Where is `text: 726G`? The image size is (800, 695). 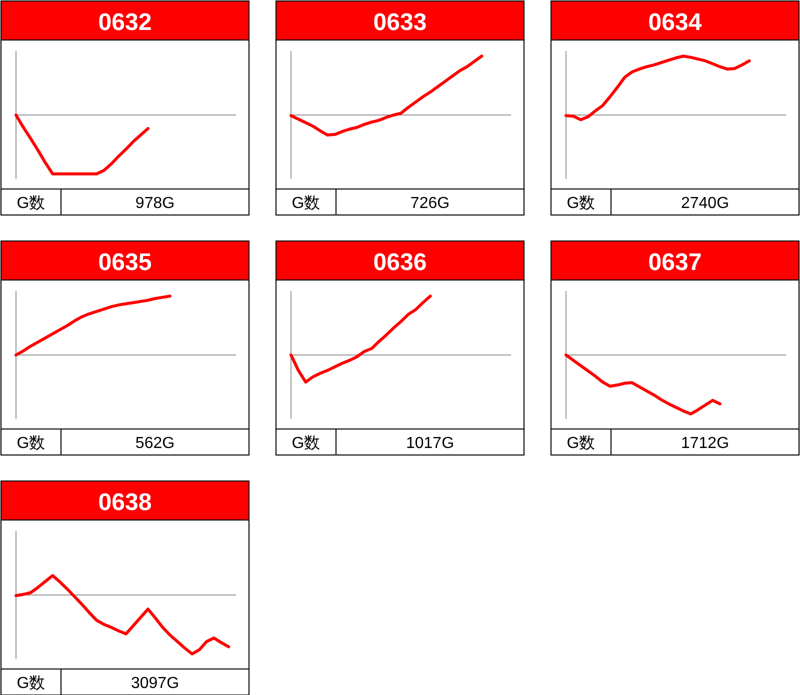 text: 726G is located at coordinates (430, 203).